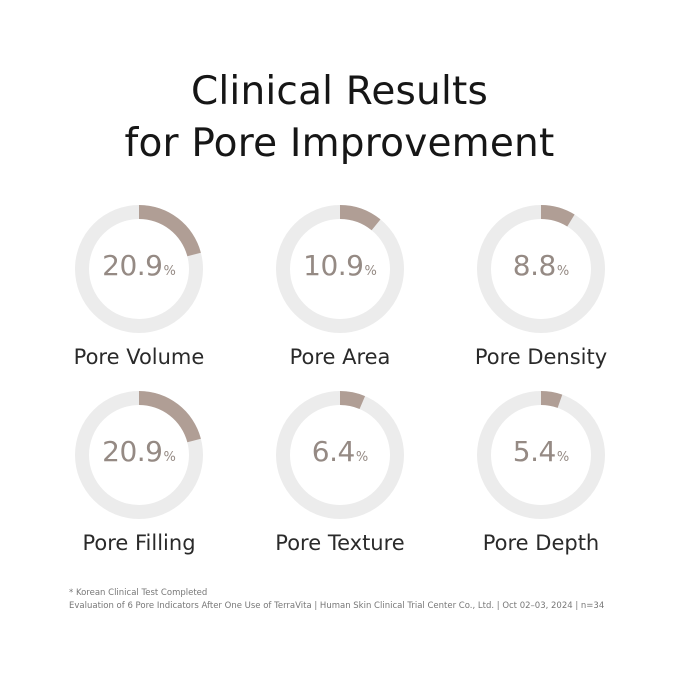 Image resolution: width=679 pixels, height=679 pixels. I want to click on metric-label: Pore Density, so click(541, 357).